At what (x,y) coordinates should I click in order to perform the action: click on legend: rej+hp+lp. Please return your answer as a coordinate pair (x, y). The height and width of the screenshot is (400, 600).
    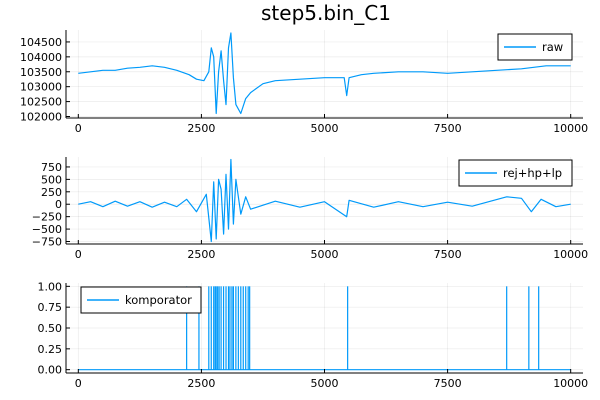
    Looking at the image, I should click on (515, 173).